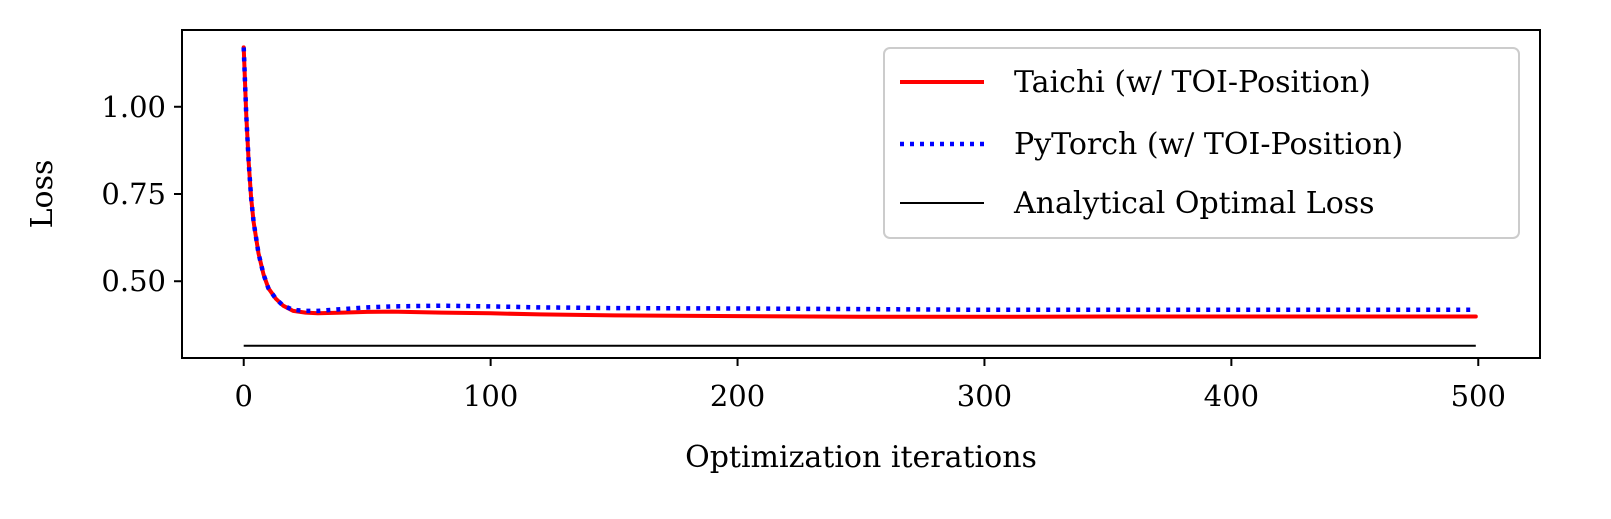 The image size is (1611, 519). I want to click on y-tick-label: 1.00, so click(133, 107).